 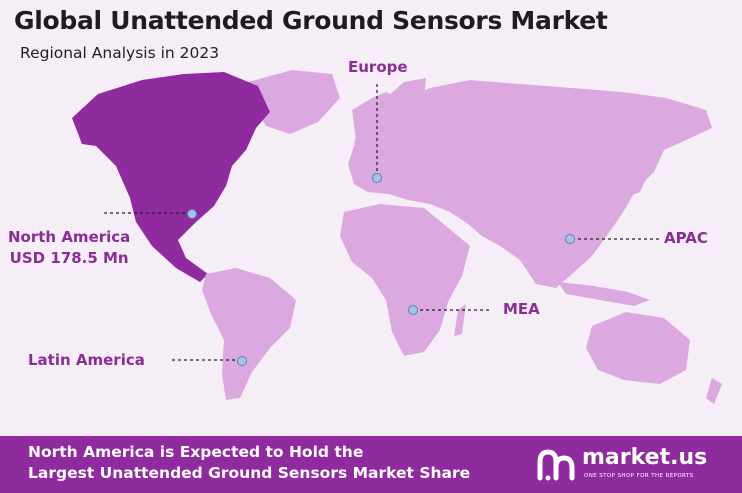 What do you see at coordinates (171, 177) in the screenshot?
I see `land-north-america` at bounding box center [171, 177].